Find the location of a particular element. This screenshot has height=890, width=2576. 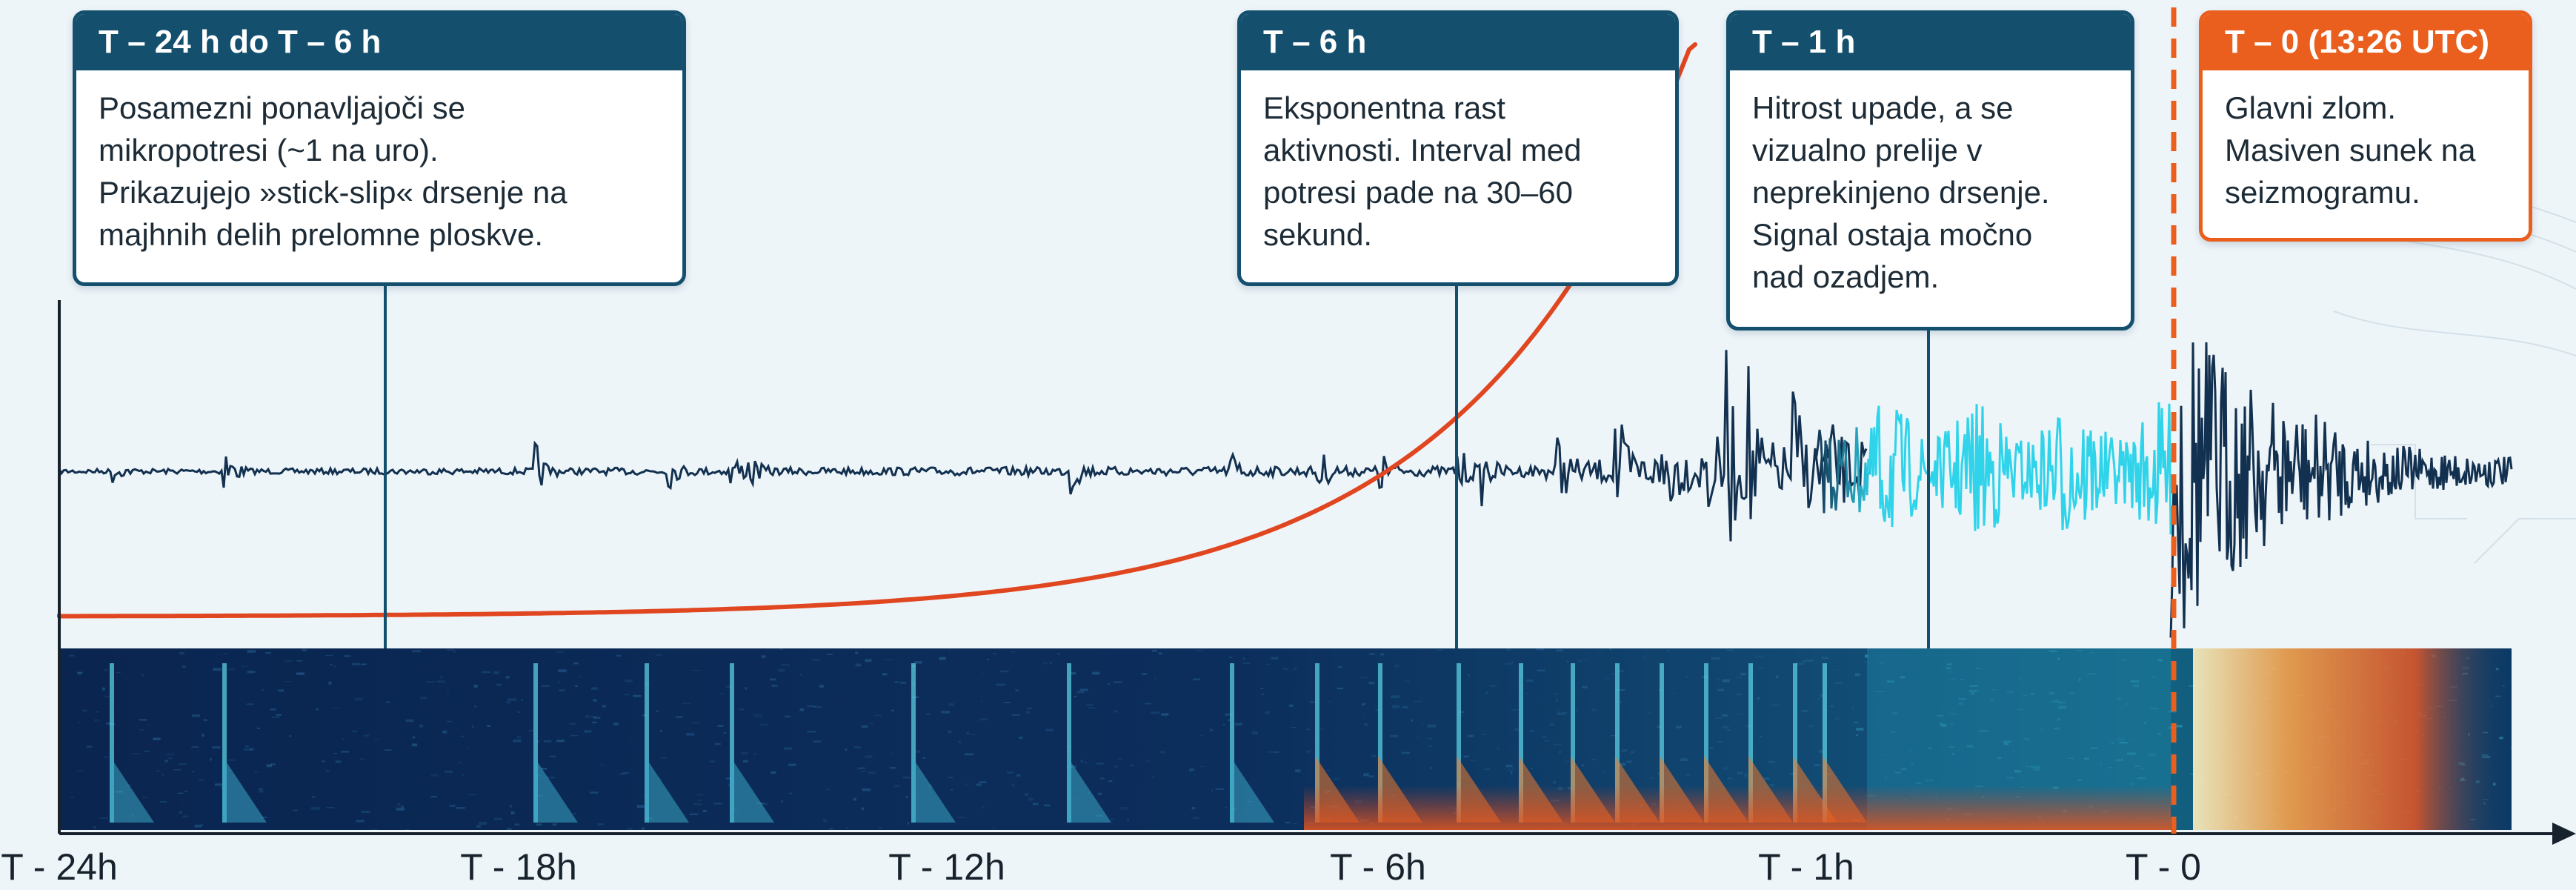

tick-label-t-24h: T - 24h is located at coordinates (59, 867).